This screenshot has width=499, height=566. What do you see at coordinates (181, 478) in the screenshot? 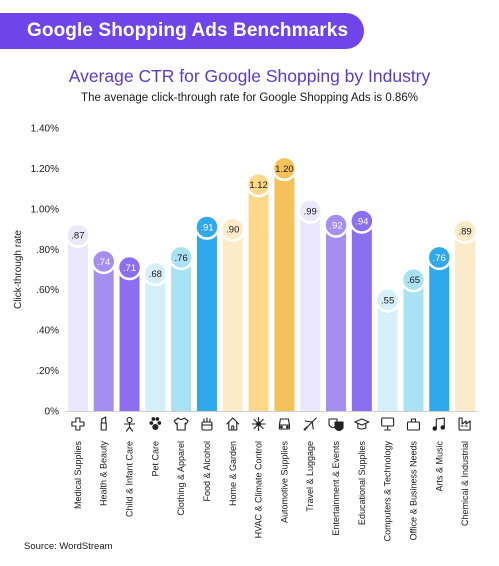
I see `x-tick-label: Clothing & Apparel` at bounding box center [181, 478].